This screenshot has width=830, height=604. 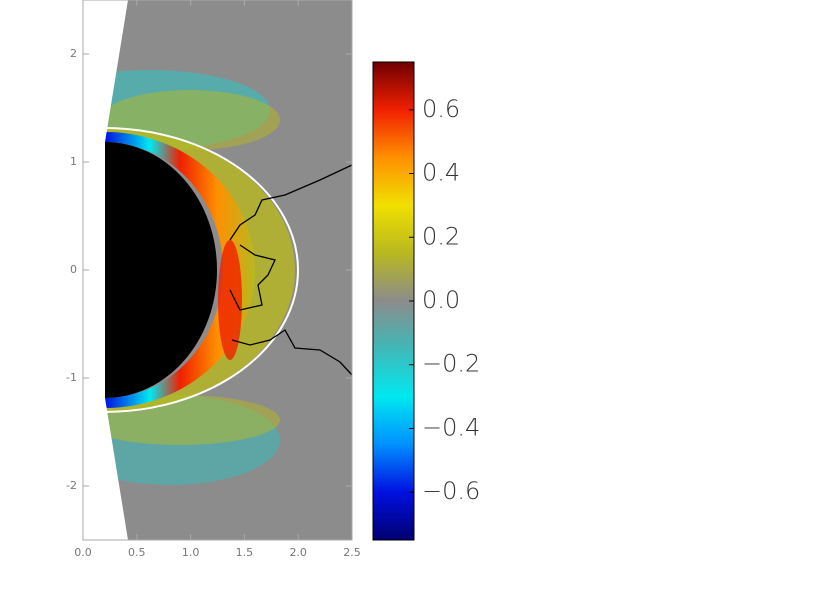 I want to click on reference-circle, so click(x=191, y=270).